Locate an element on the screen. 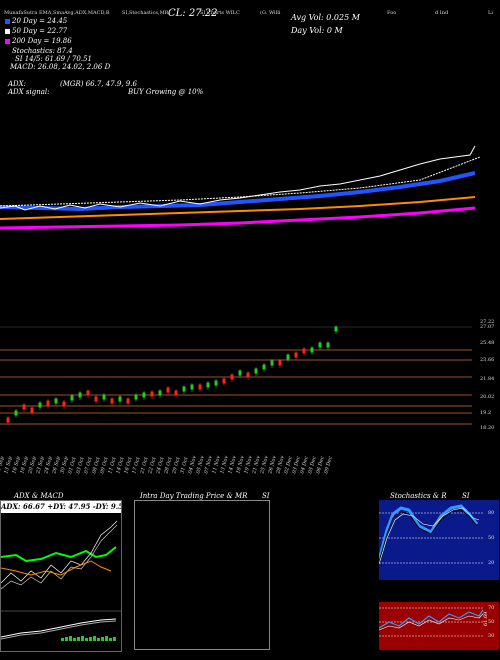  date-label: 21 Nov is located at coordinates (256, 465).